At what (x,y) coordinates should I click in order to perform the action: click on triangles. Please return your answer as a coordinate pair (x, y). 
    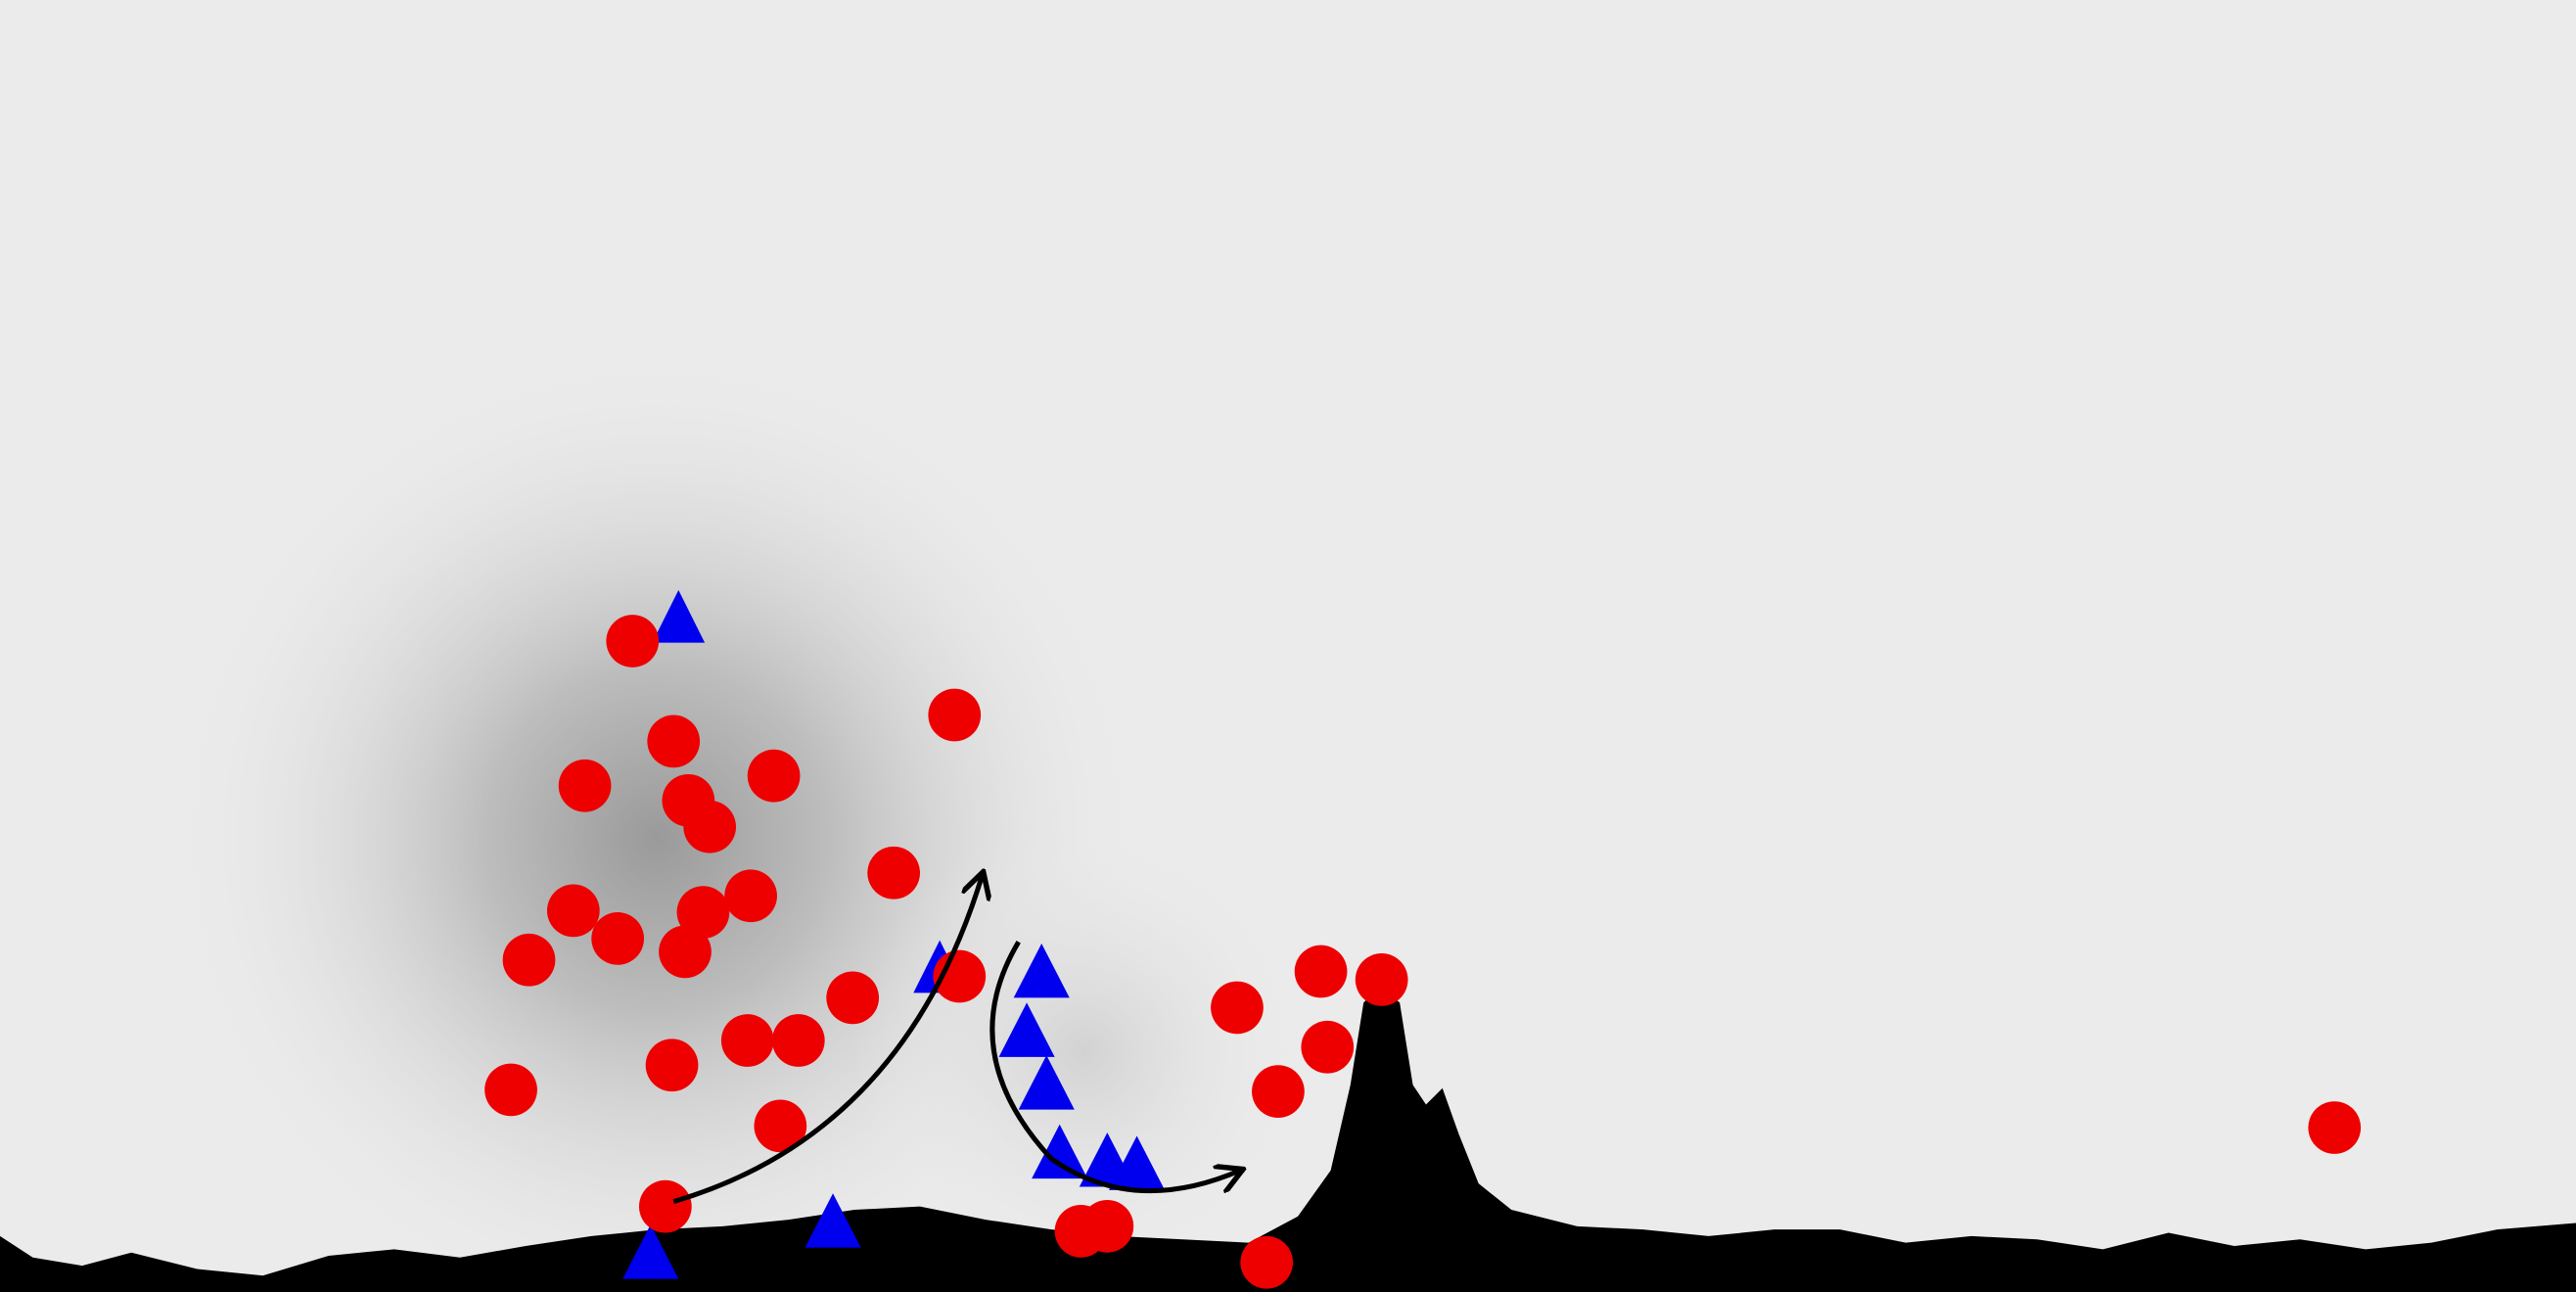
    Looking at the image, I should click on (894, 934).